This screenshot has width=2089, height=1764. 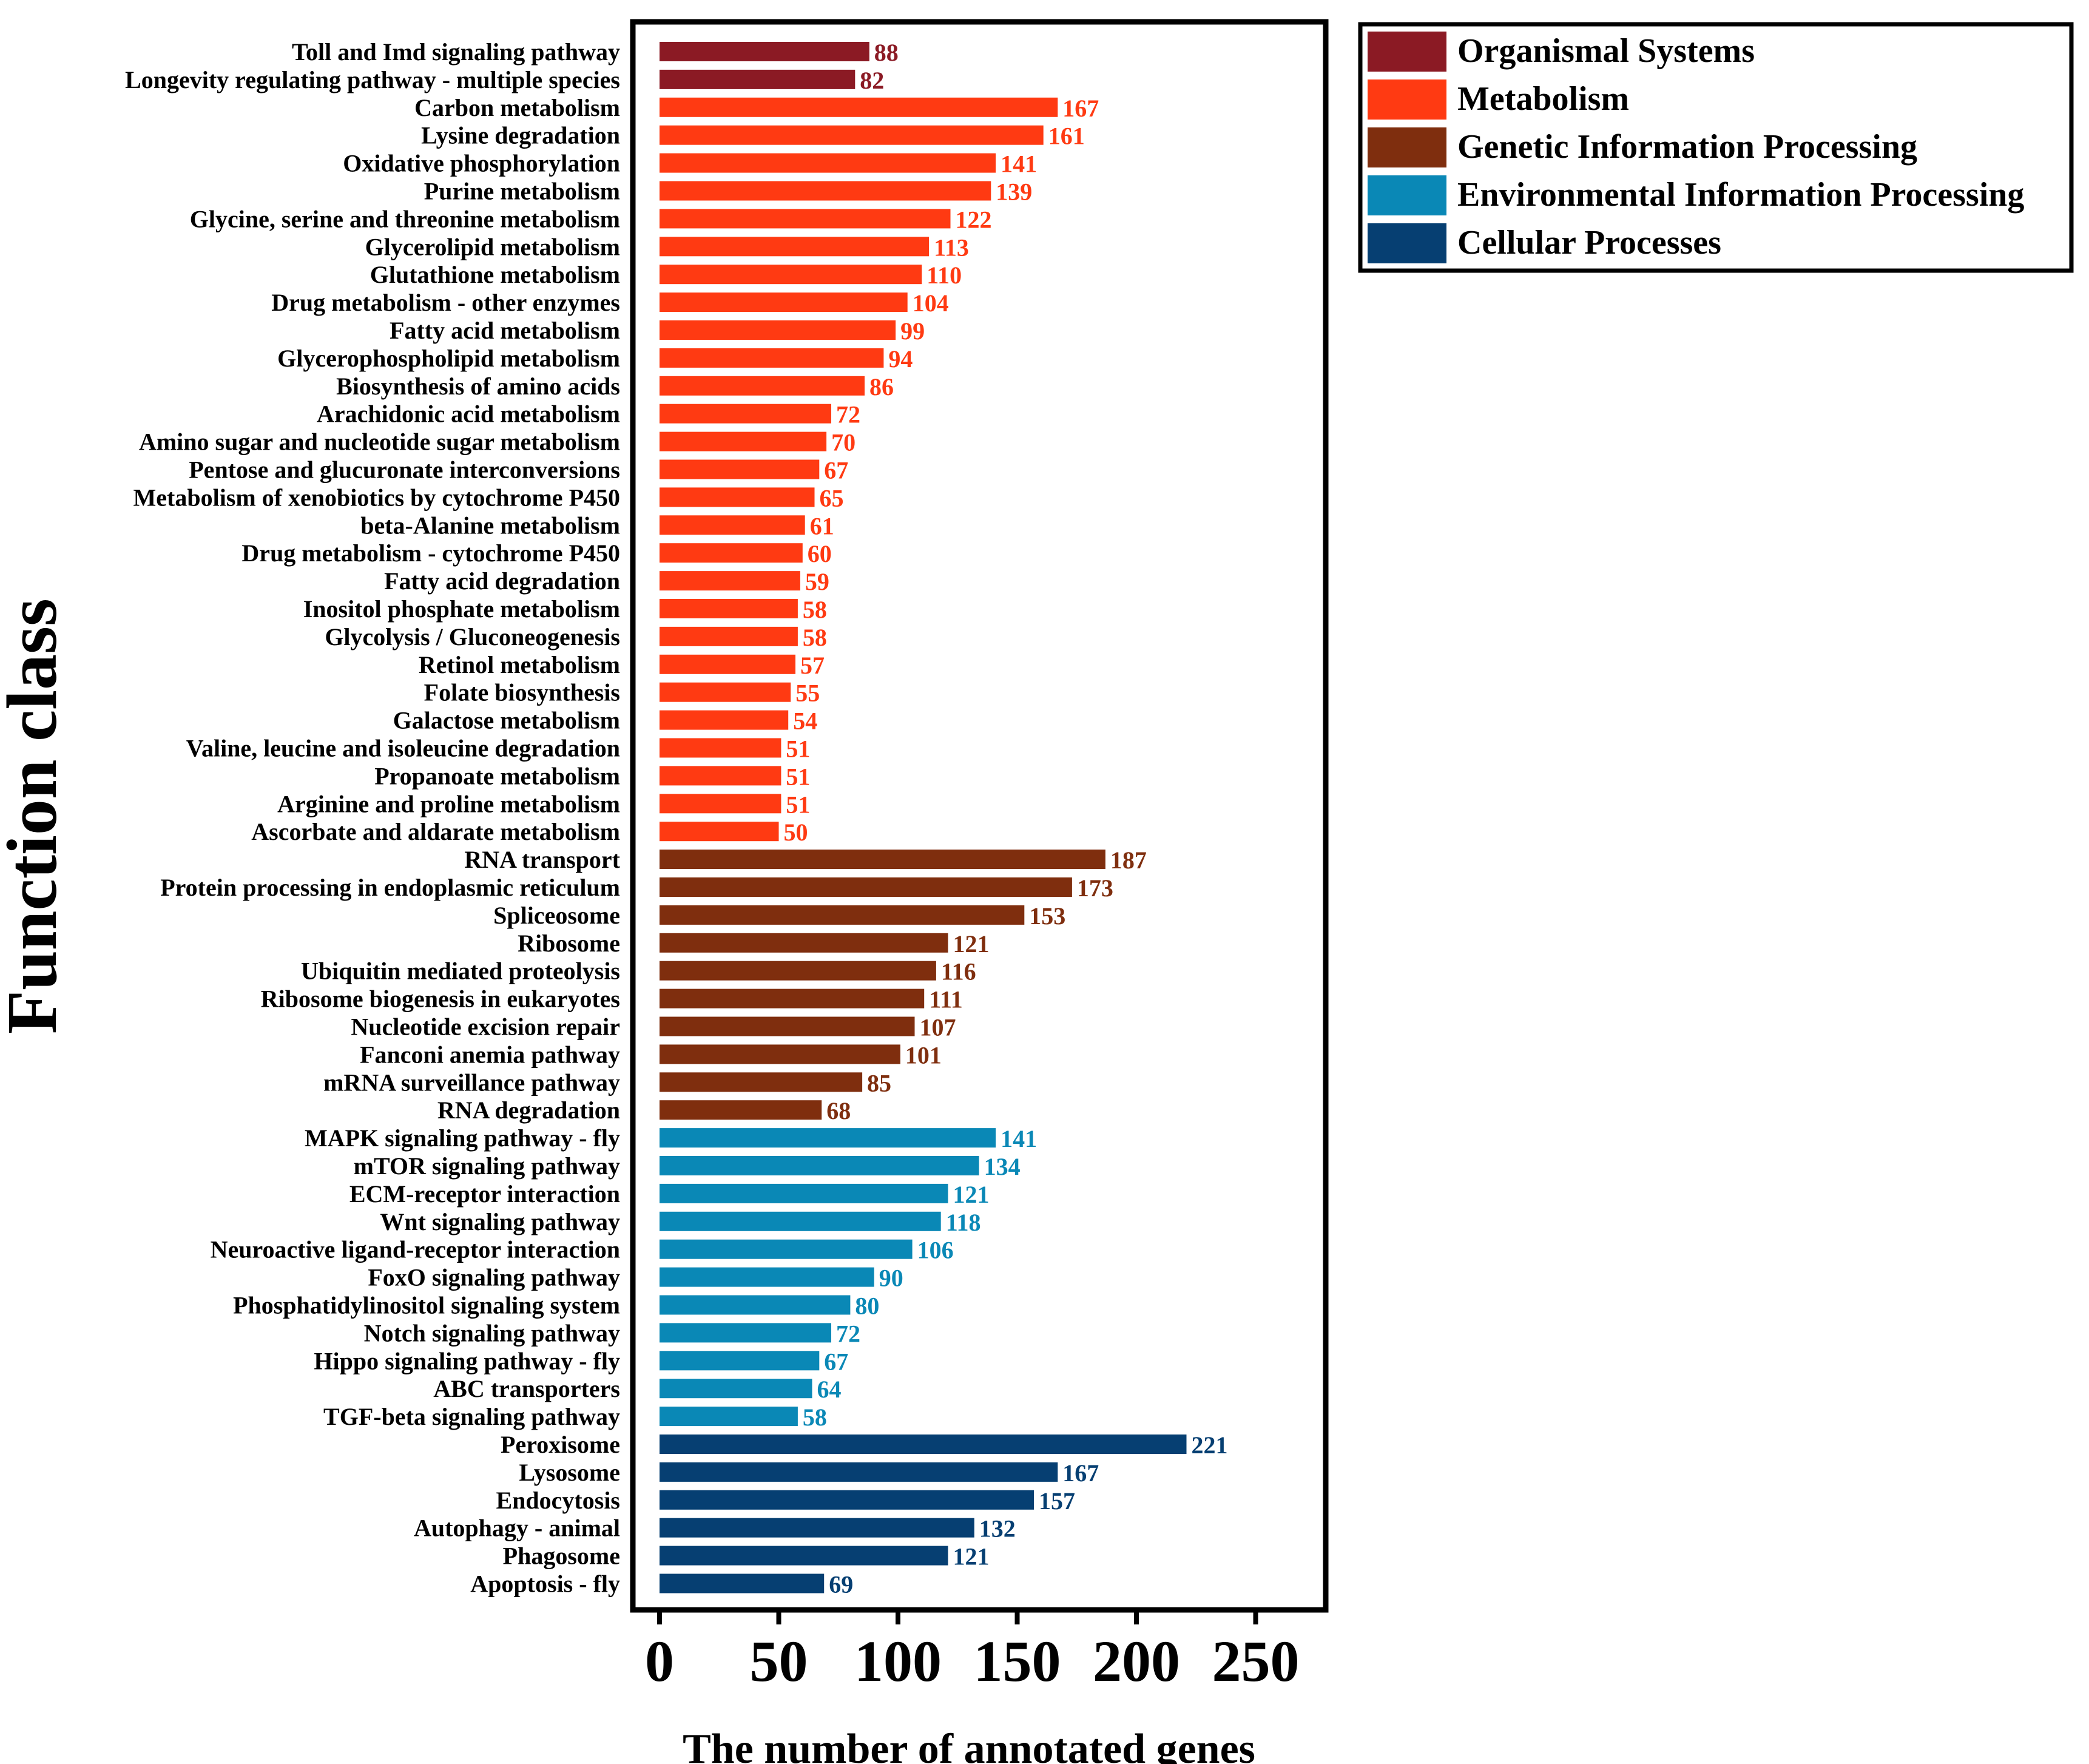 I want to click on category-label: Drug metabolism - cytochrome P450, so click(x=431, y=553).